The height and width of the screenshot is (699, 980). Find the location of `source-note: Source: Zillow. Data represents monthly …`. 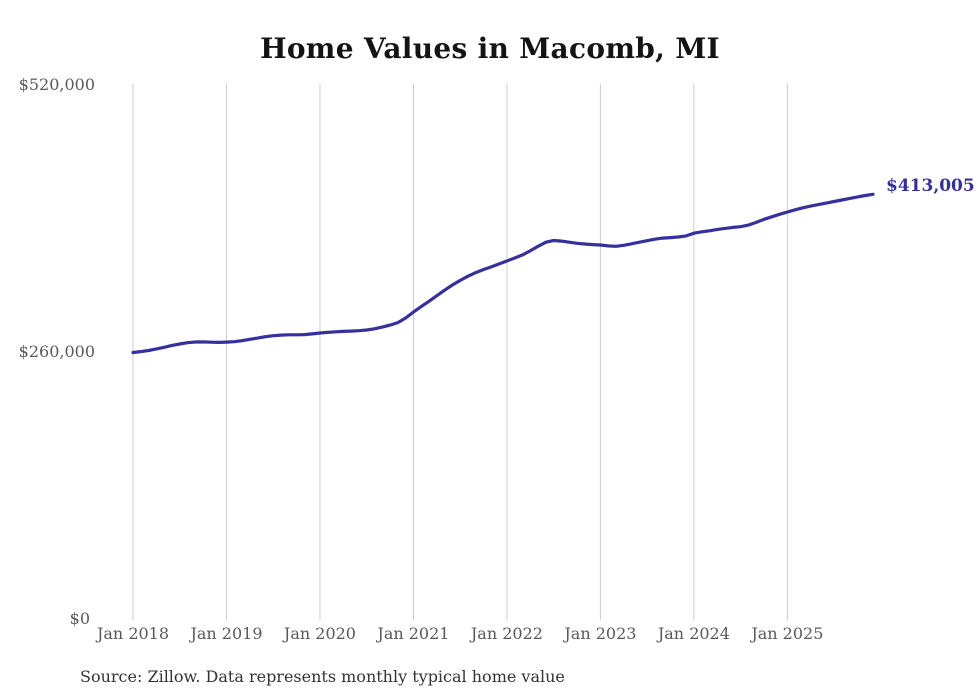

source-note: Source: Zillow. Data represents monthly … is located at coordinates (322, 676).